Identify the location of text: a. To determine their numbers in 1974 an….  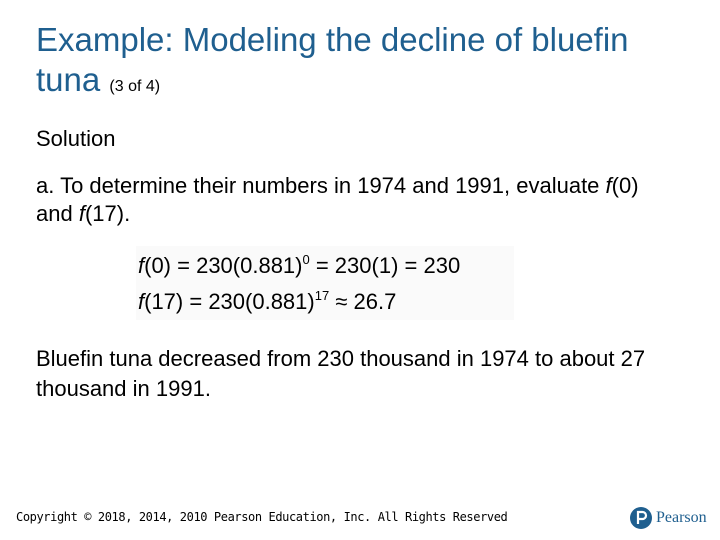
(321, 185).